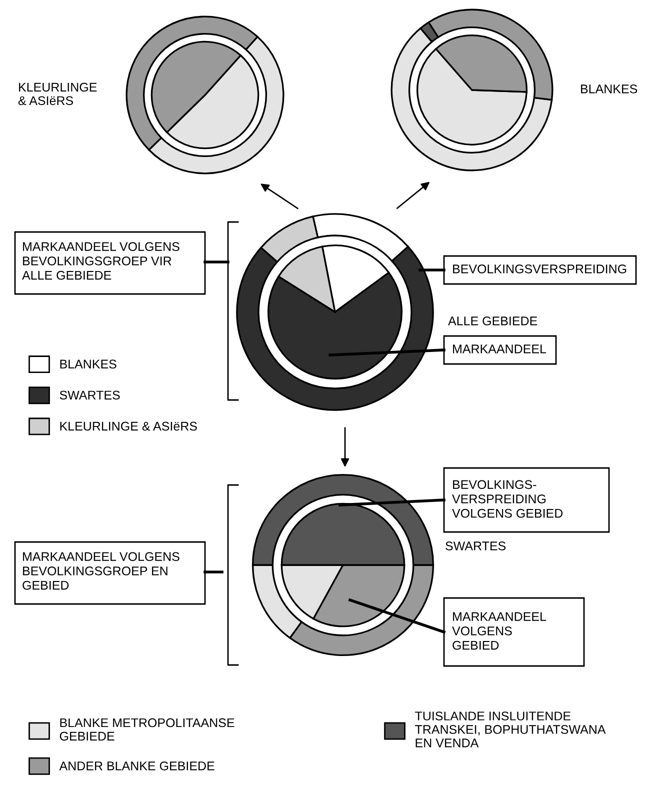 Image resolution: width=654 pixels, height=794 pixels. I want to click on legend-label: SWARTES, so click(90, 395).